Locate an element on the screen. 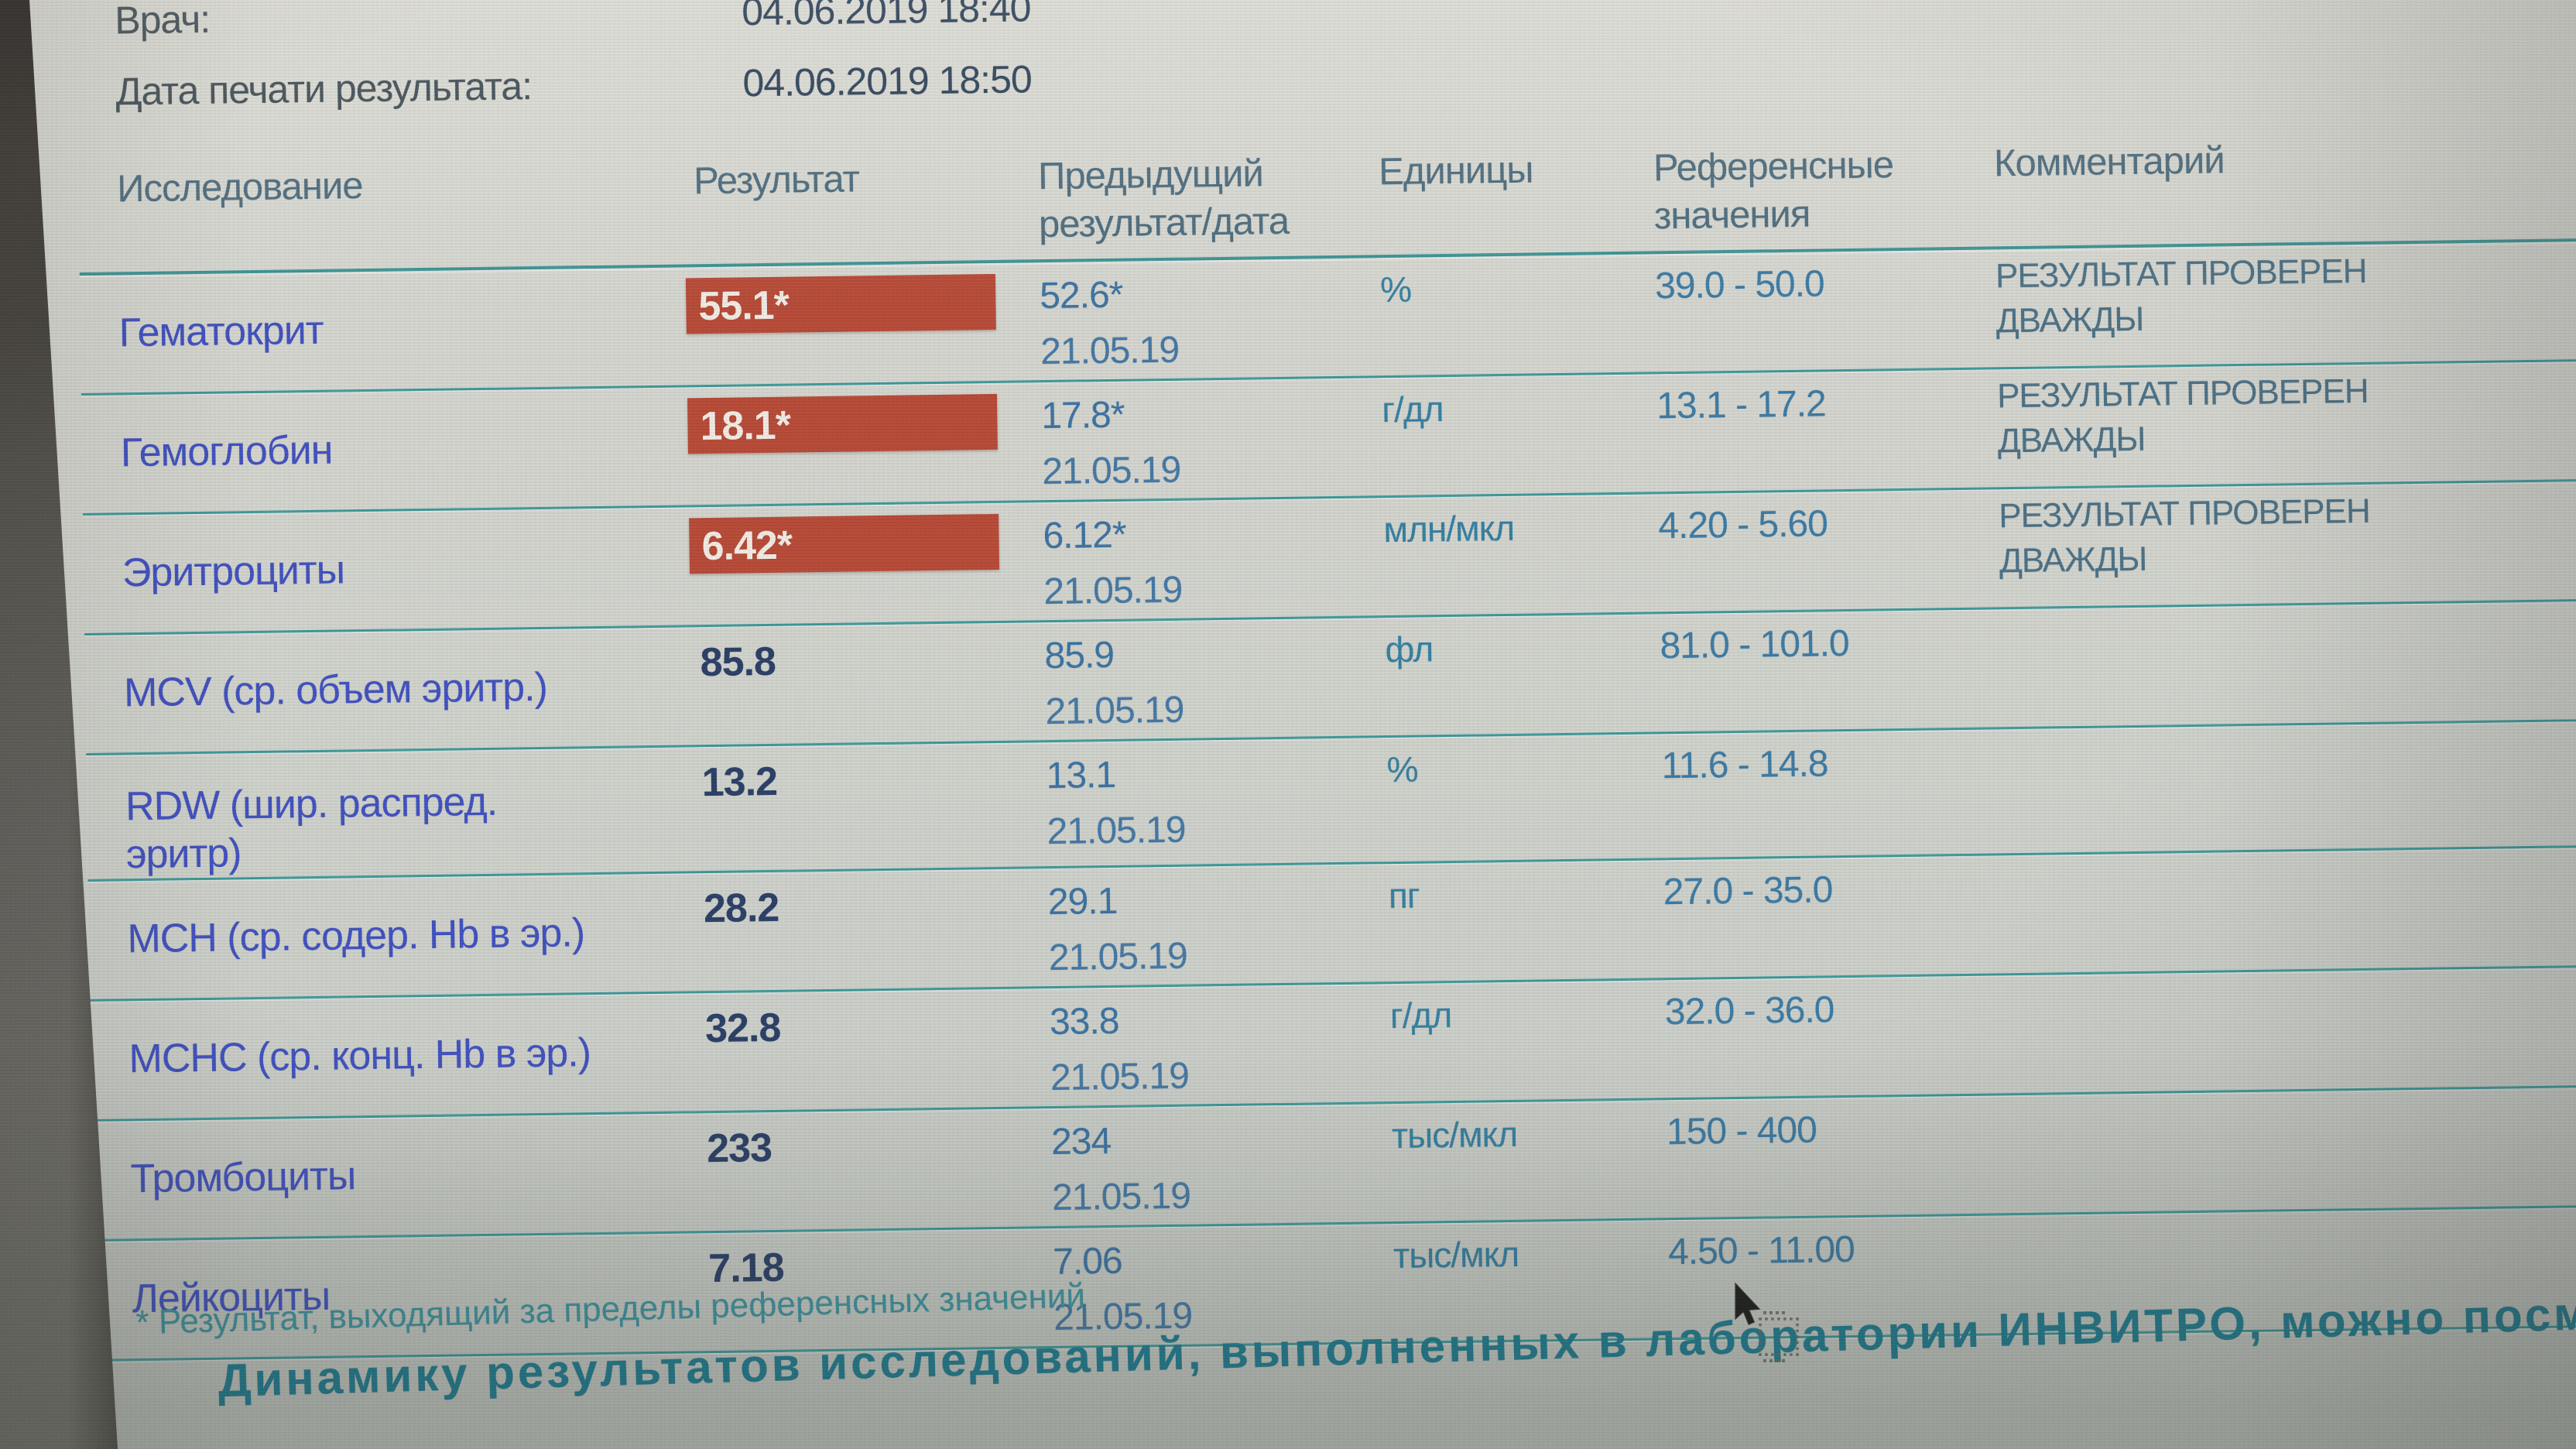 This screenshot has width=2576, height=1449. reference-range-value: 150 - 400 is located at coordinates (1741, 1131).